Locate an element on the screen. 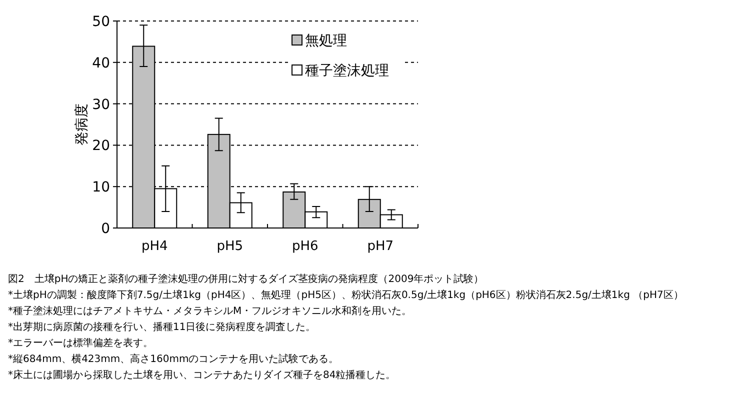 Image resolution: width=730 pixels, height=398 pixels. text: *種子塗沫処理にはチアメトキサム・メタラキシルM・フルジオキソニル水和剤を用いた。 is located at coordinates (210, 311).